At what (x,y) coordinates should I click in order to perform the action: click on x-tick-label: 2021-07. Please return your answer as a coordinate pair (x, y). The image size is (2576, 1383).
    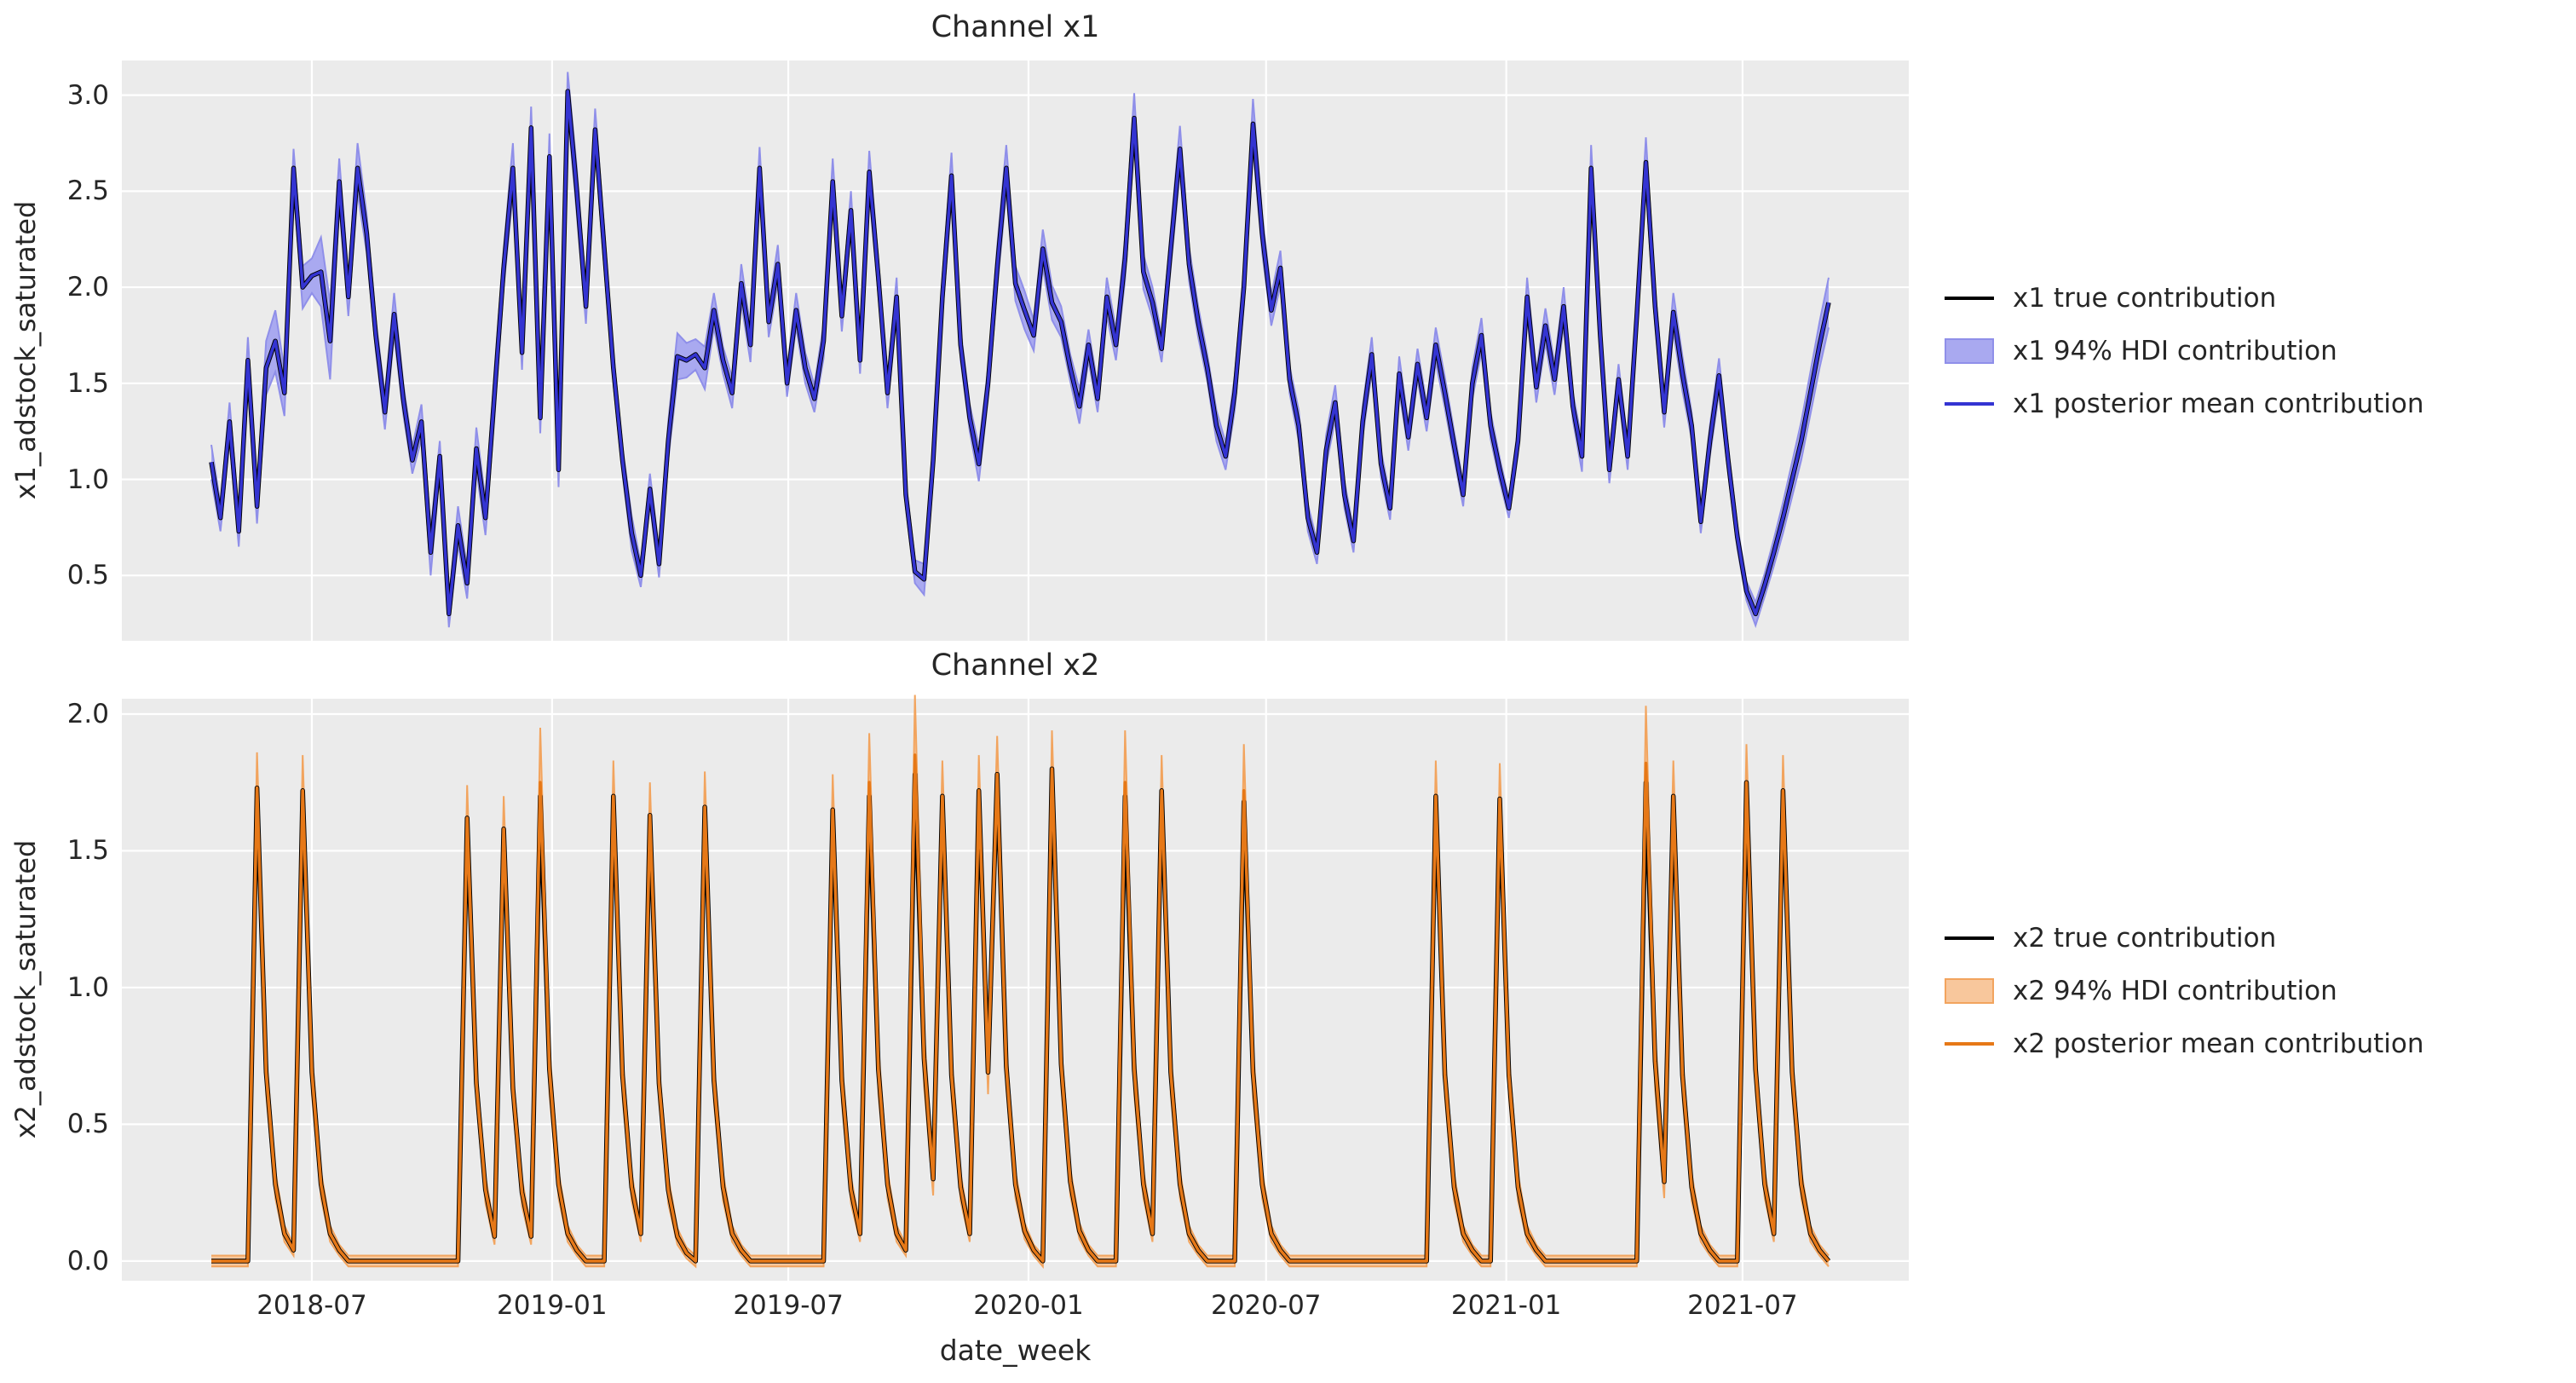
    Looking at the image, I should click on (1742, 1305).